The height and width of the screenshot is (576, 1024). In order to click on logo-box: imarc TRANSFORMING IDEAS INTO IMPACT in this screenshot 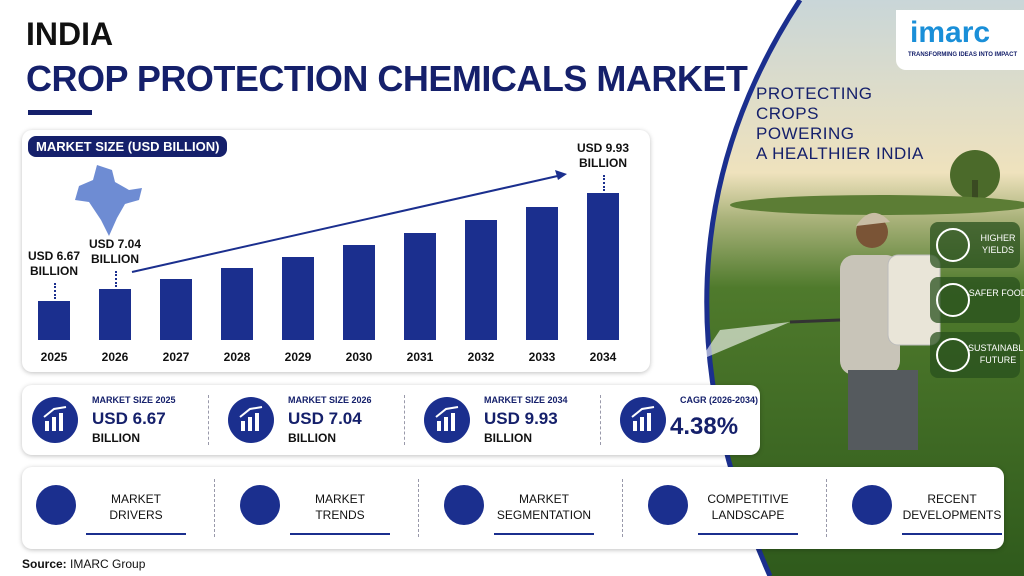, I will do `click(960, 40)`.